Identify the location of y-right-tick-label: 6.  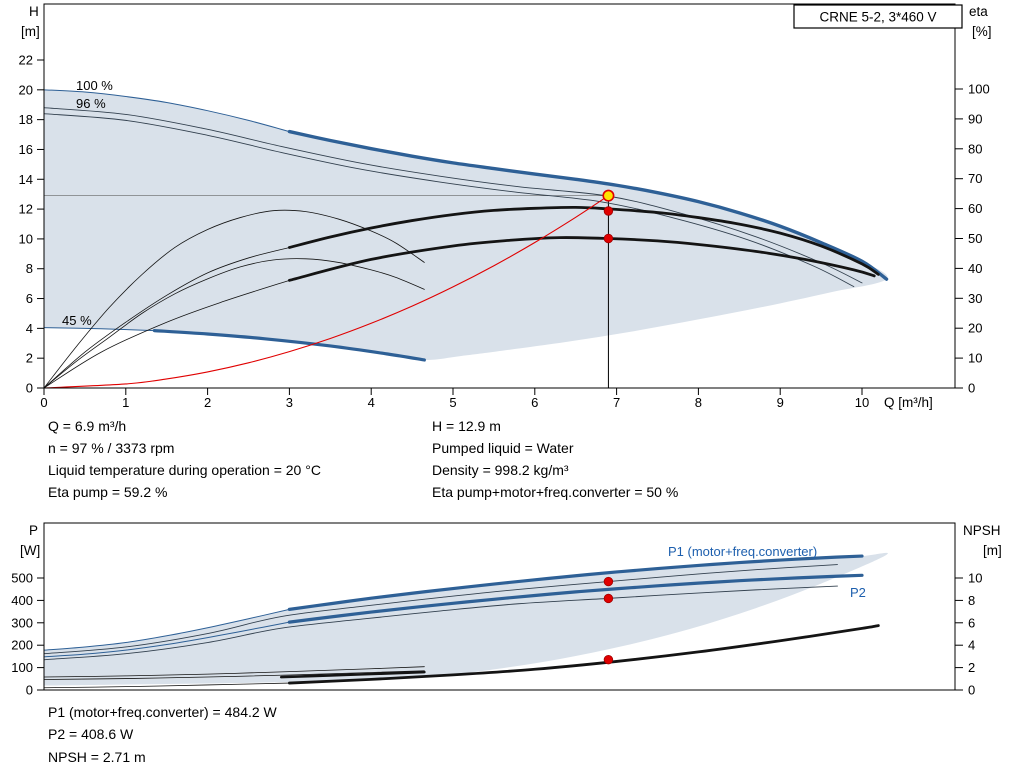
(971, 622).